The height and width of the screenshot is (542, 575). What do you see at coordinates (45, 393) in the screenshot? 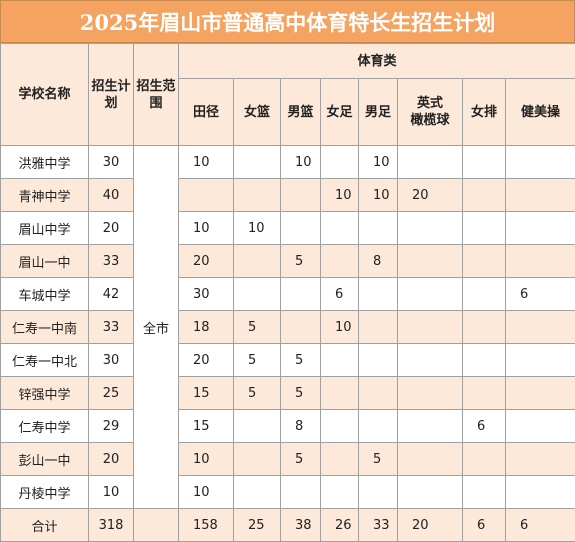
I see `cell: 锌强中学` at bounding box center [45, 393].